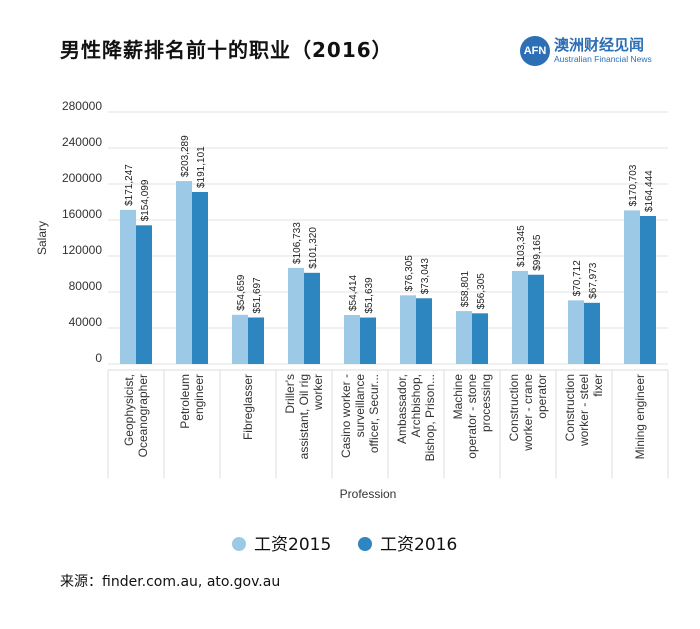 This screenshot has width=700, height=629. What do you see at coordinates (290, 394) in the screenshot?
I see `x-tick-label: Driller's` at bounding box center [290, 394].